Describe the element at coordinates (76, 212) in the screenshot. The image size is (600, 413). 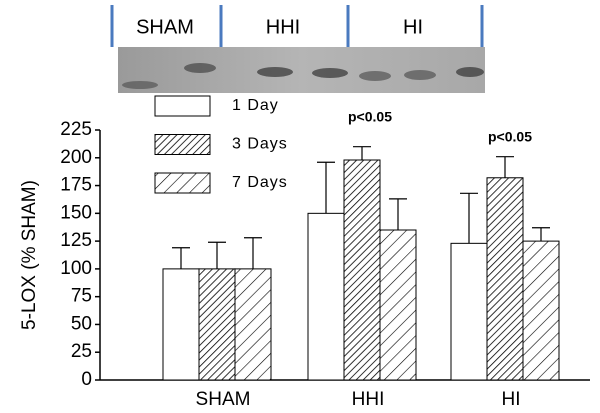
I see `y-tick-label: 150` at that location.